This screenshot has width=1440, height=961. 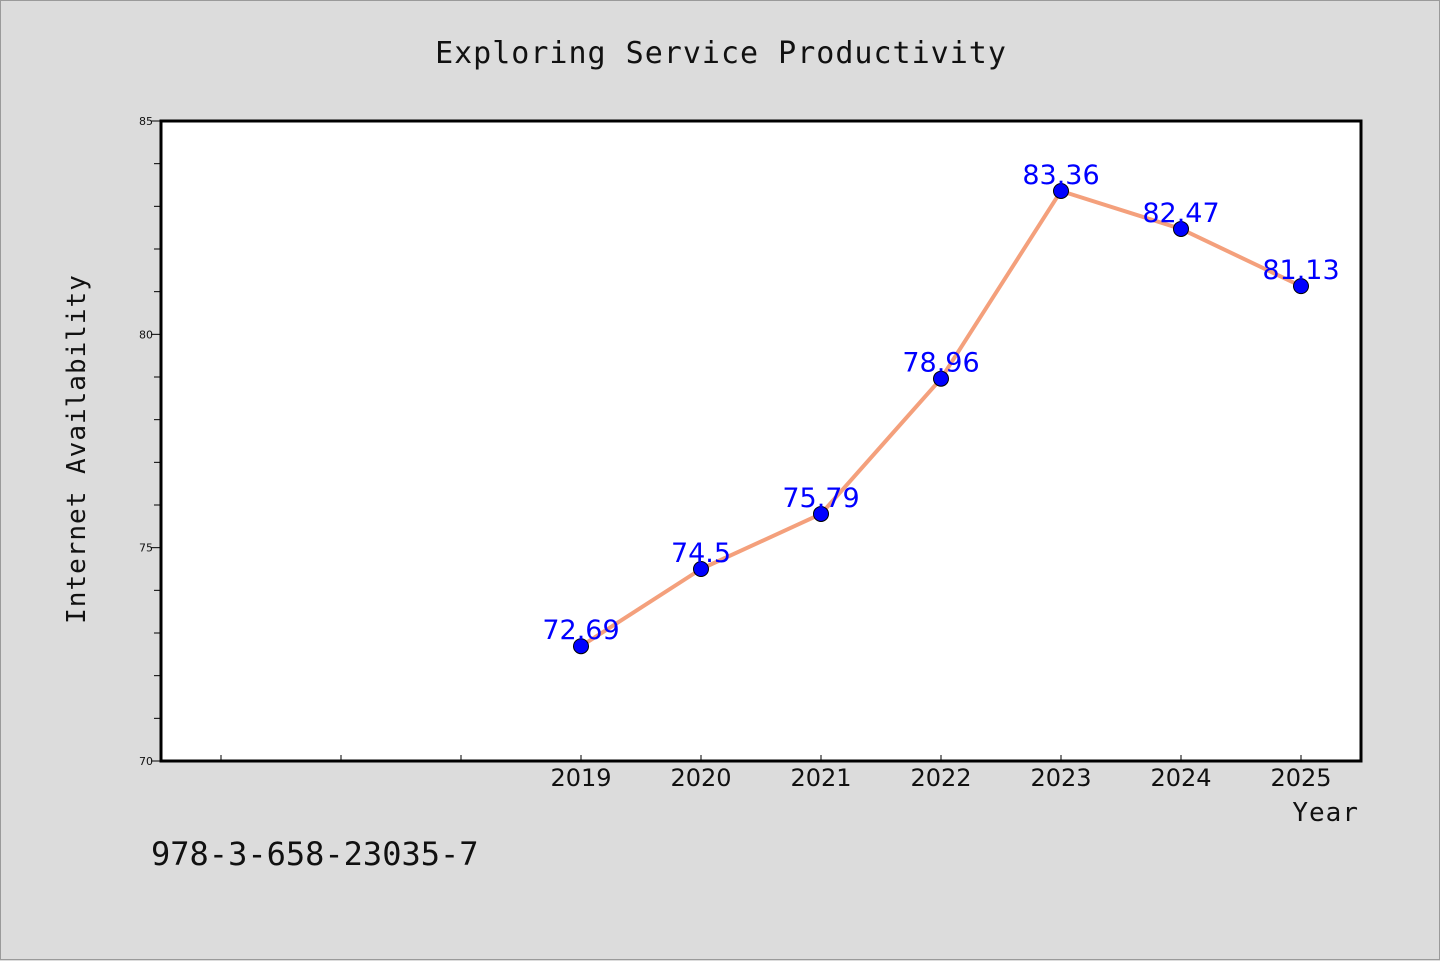 I want to click on x-tick-label: 2021, so click(x=820, y=778).